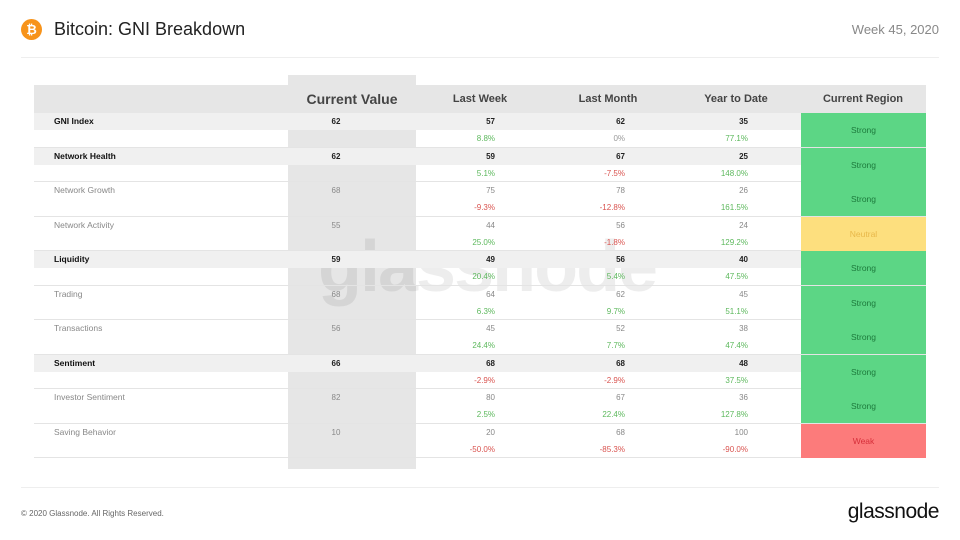 This screenshot has width=960, height=540. Describe the element at coordinates (336, 225) in the screenshot. I see `current-value: 55` at that location.